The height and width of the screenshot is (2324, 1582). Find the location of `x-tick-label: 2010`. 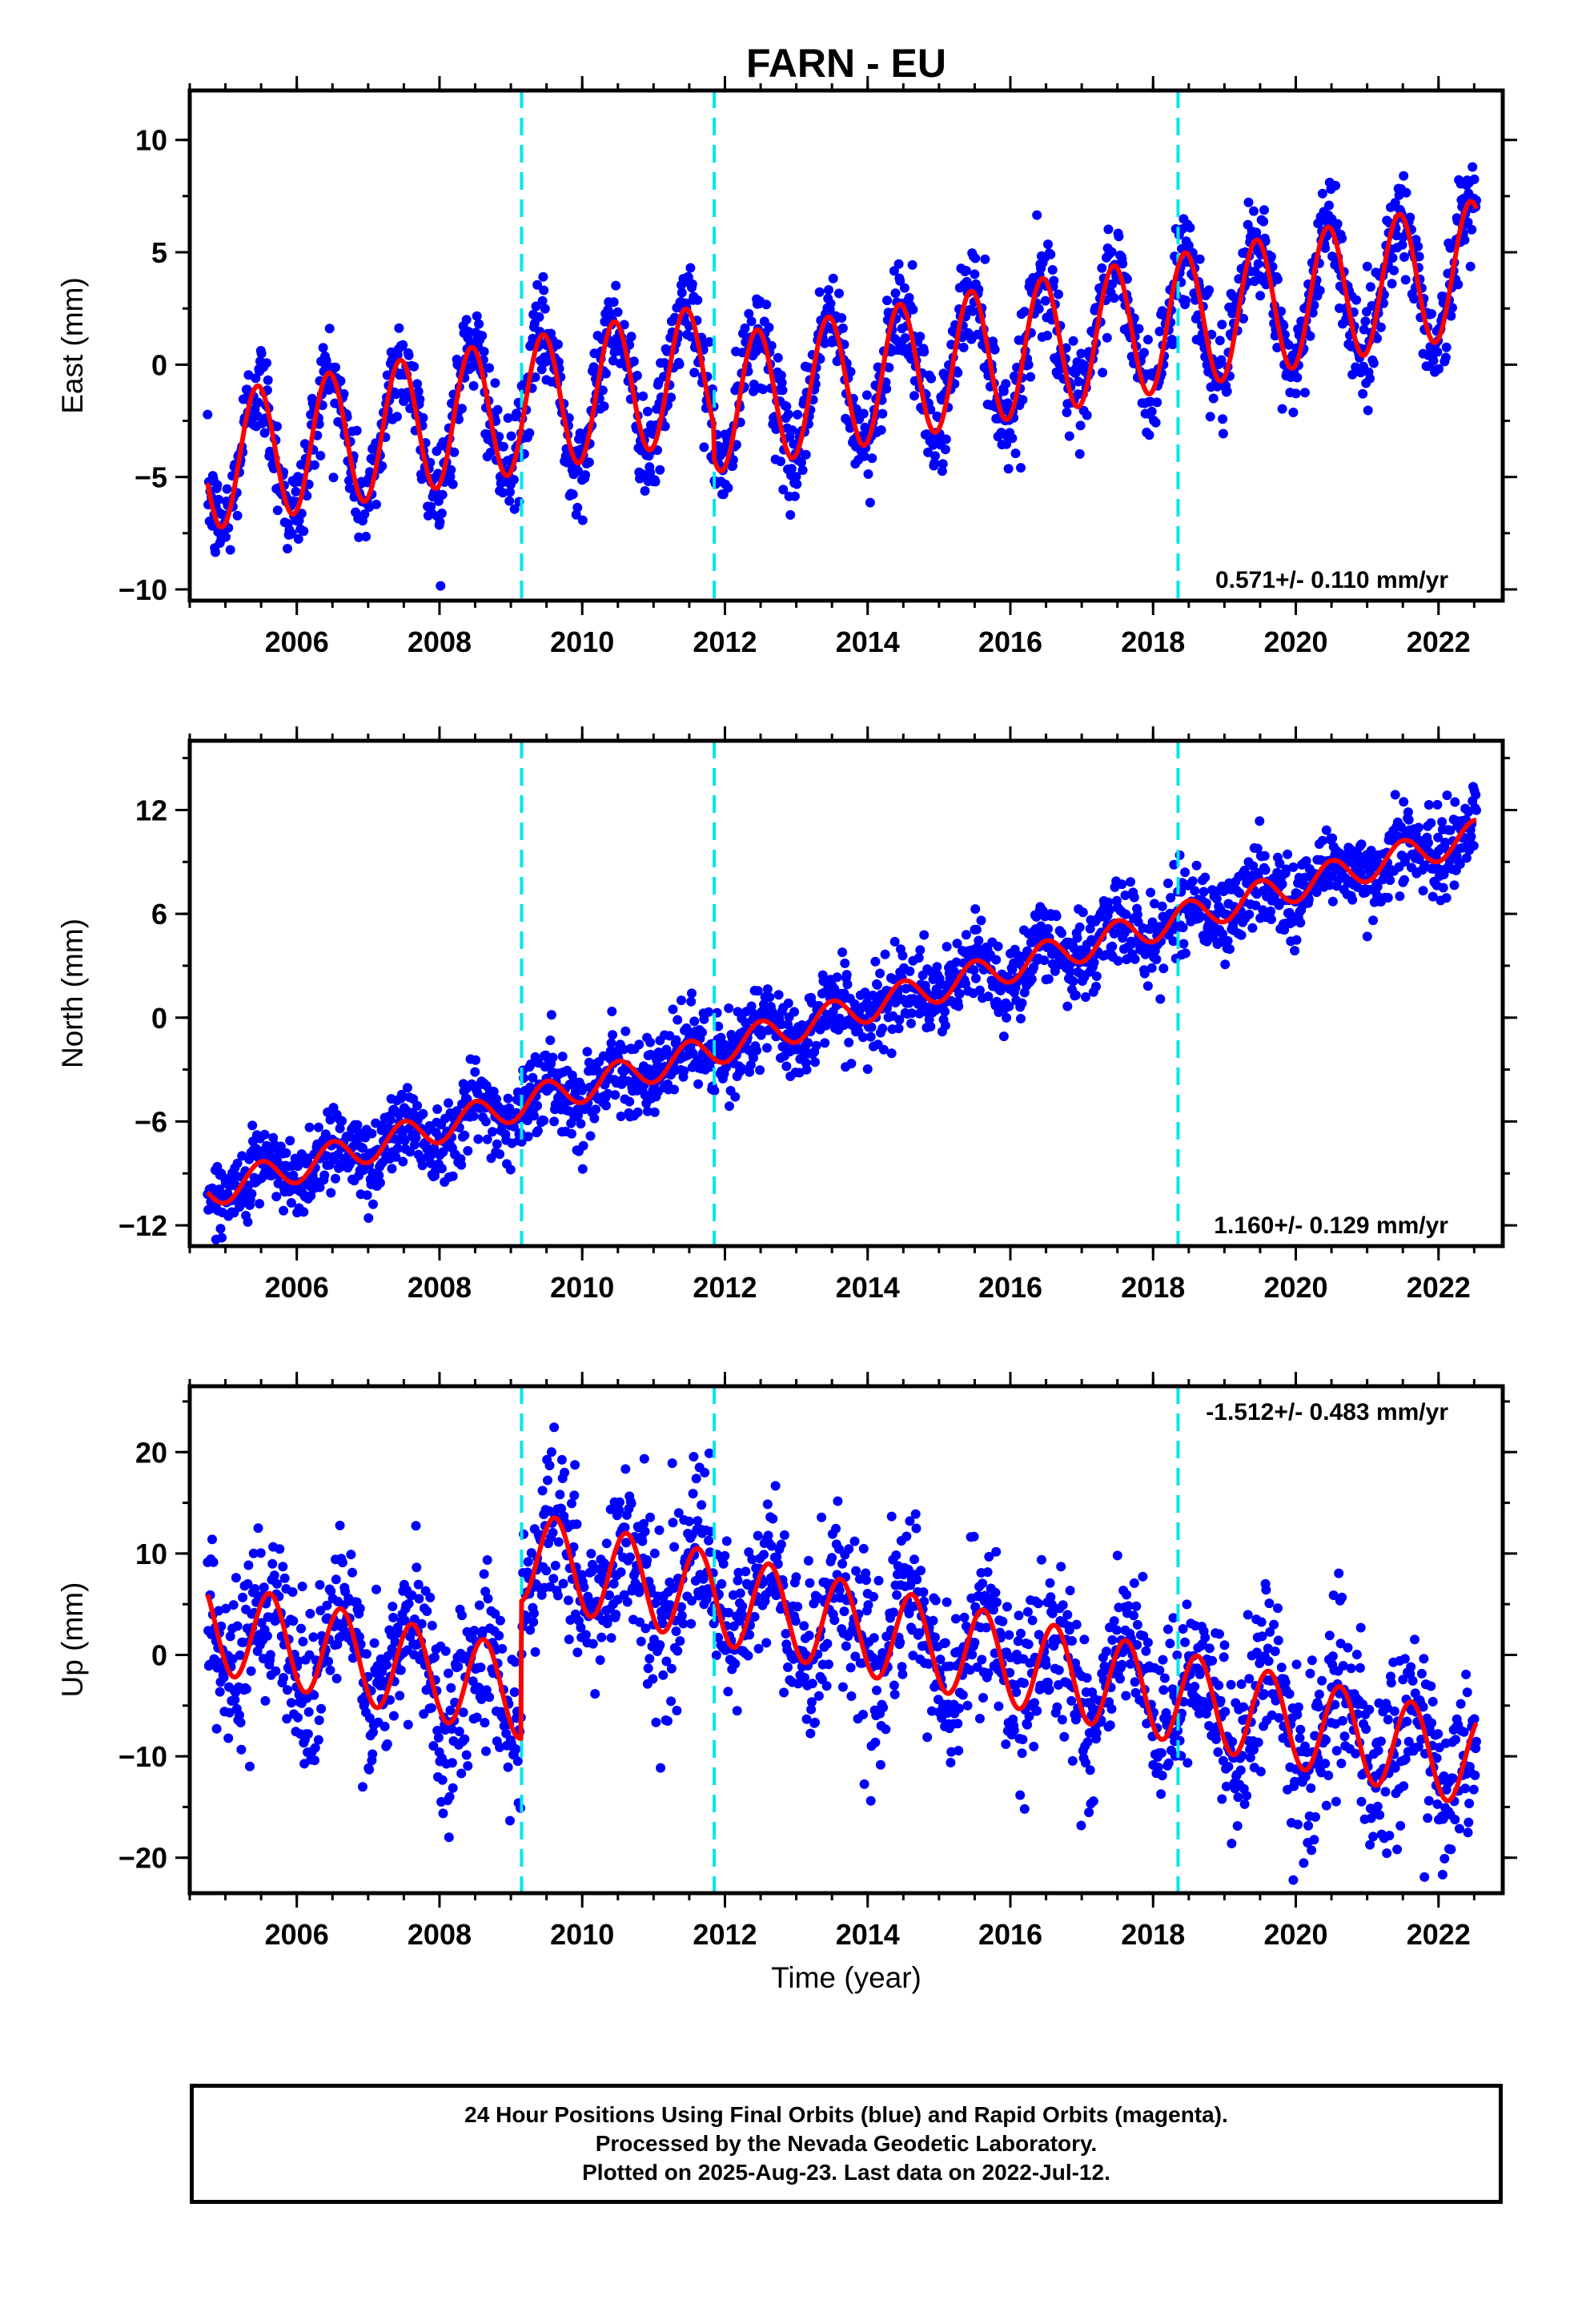

x-tick-label: 2010 is located at coordinates (582, 641).